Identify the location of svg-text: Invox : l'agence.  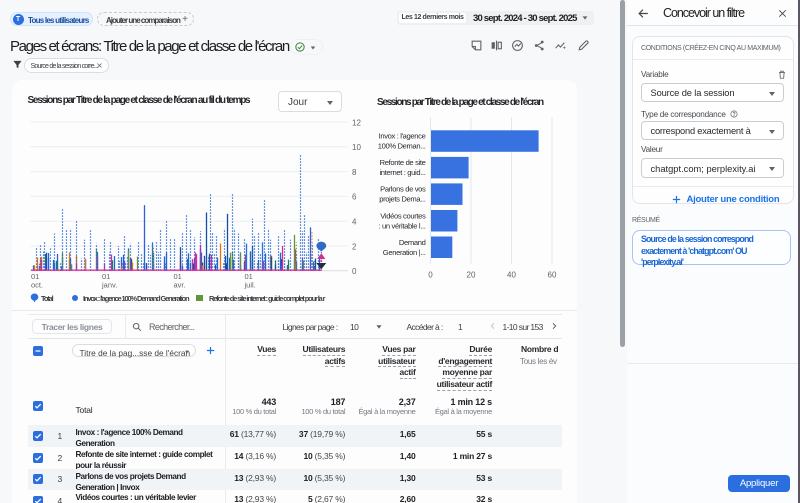
(402, 136).